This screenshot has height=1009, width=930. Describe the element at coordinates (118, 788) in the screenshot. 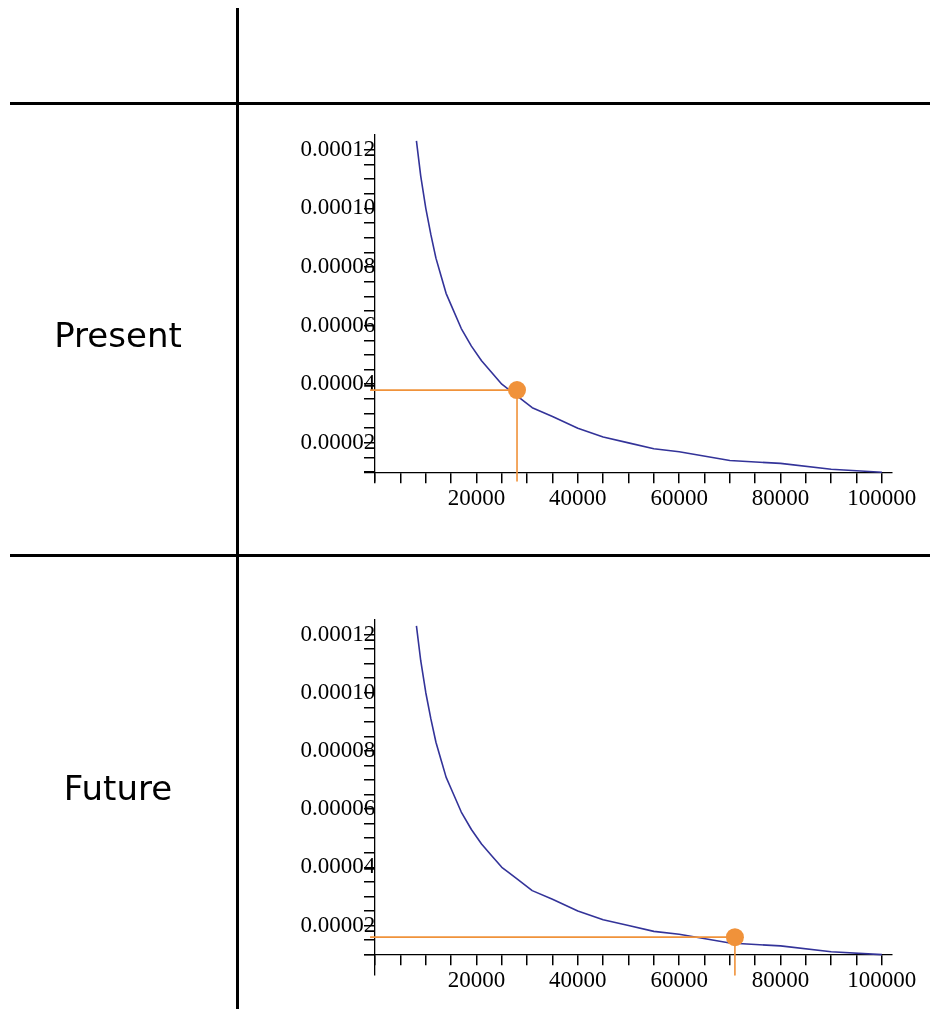

I see `text: Future` at that location.